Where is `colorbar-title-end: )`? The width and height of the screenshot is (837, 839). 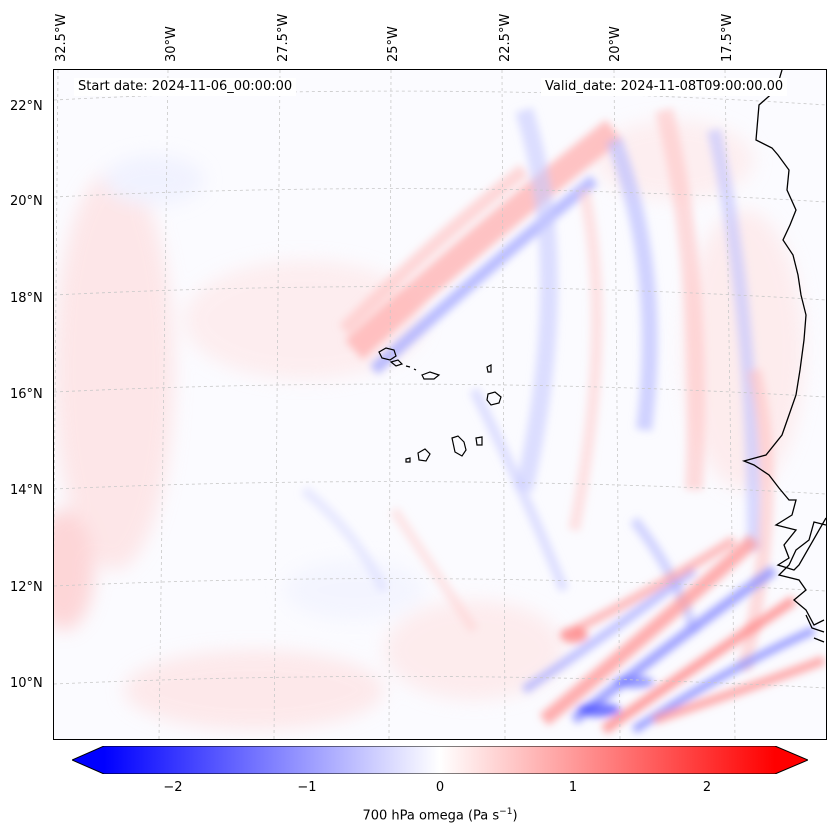 colorbar-title-end: ) is located at coordinates (515, 816).